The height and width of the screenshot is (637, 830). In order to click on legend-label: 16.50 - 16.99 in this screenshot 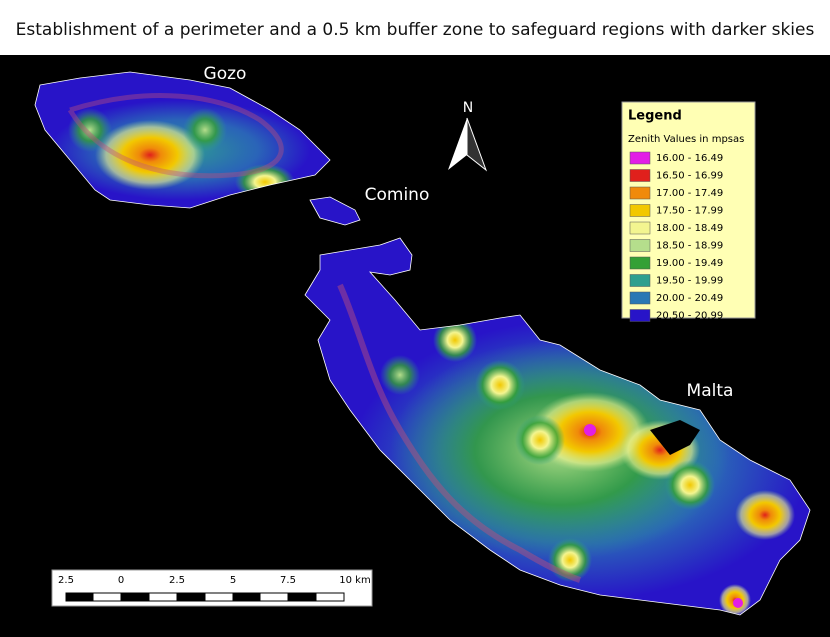, I will do `click(689, 176)`.